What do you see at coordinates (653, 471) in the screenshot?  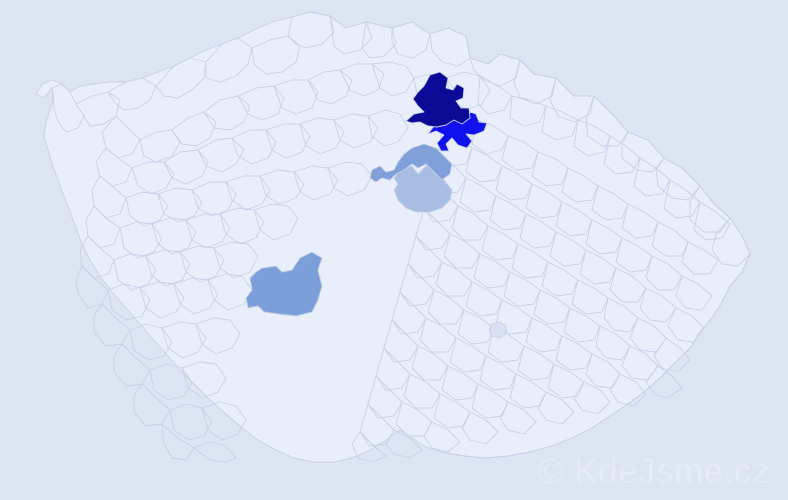 I see `watermark-kdejsme: © KdeJsme.cz` at bounding box center [653, 471].